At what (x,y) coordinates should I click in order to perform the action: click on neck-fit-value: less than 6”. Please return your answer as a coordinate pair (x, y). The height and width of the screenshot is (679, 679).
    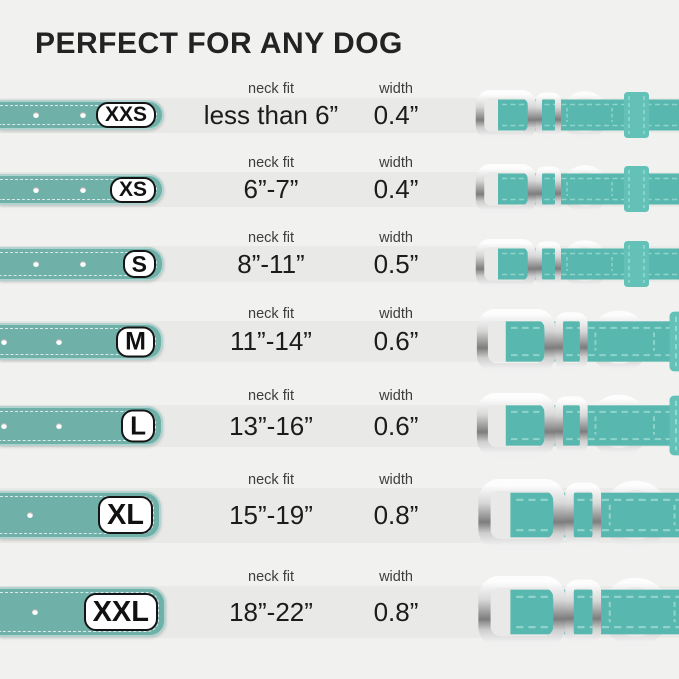
    Looking at the image, I should click on (271, 115).